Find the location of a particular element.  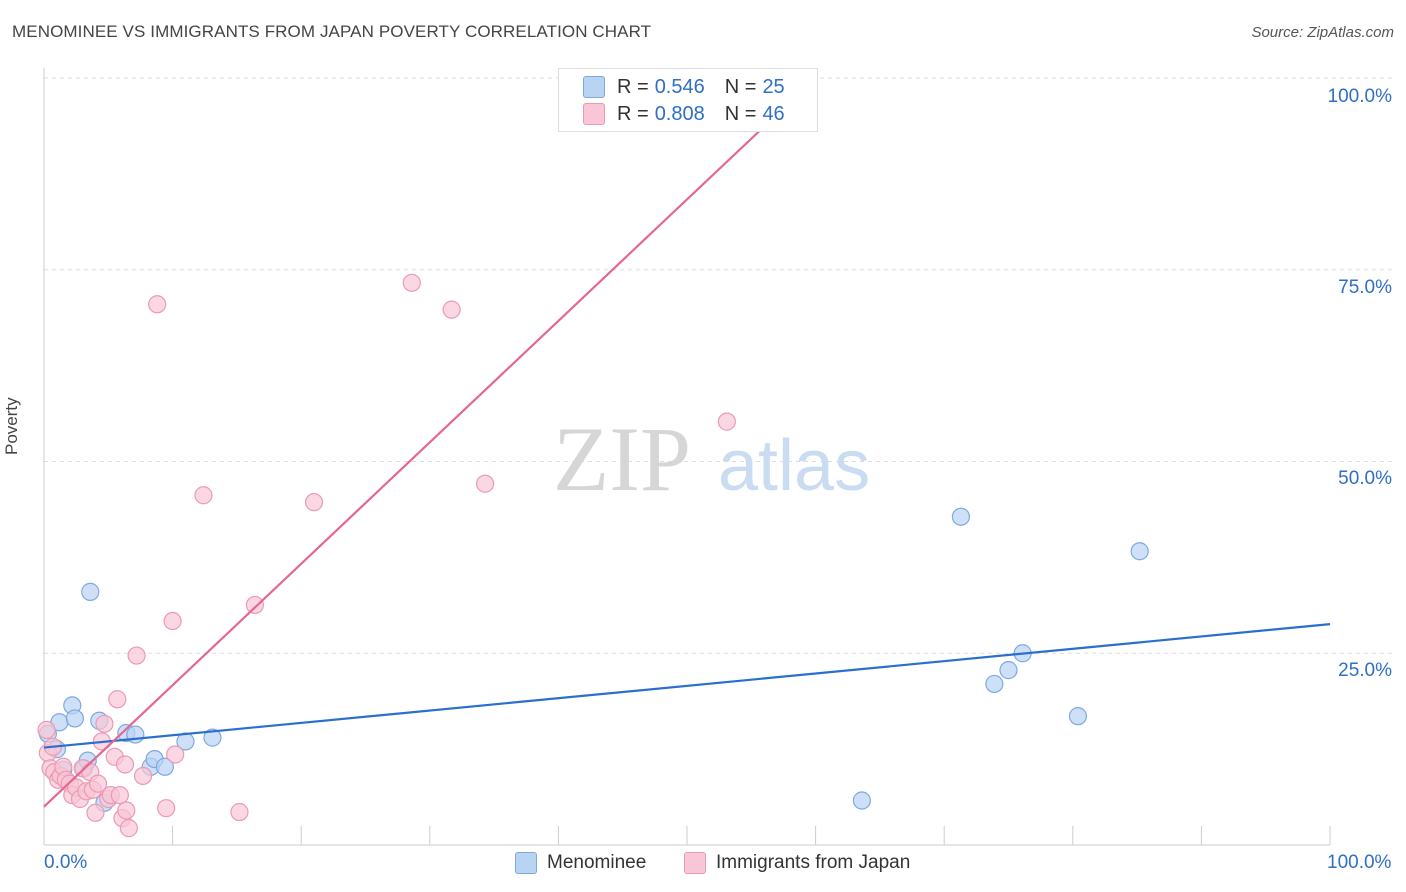

source-label: Source: ZipAtlas.com is located at coordinates (1322, 32).